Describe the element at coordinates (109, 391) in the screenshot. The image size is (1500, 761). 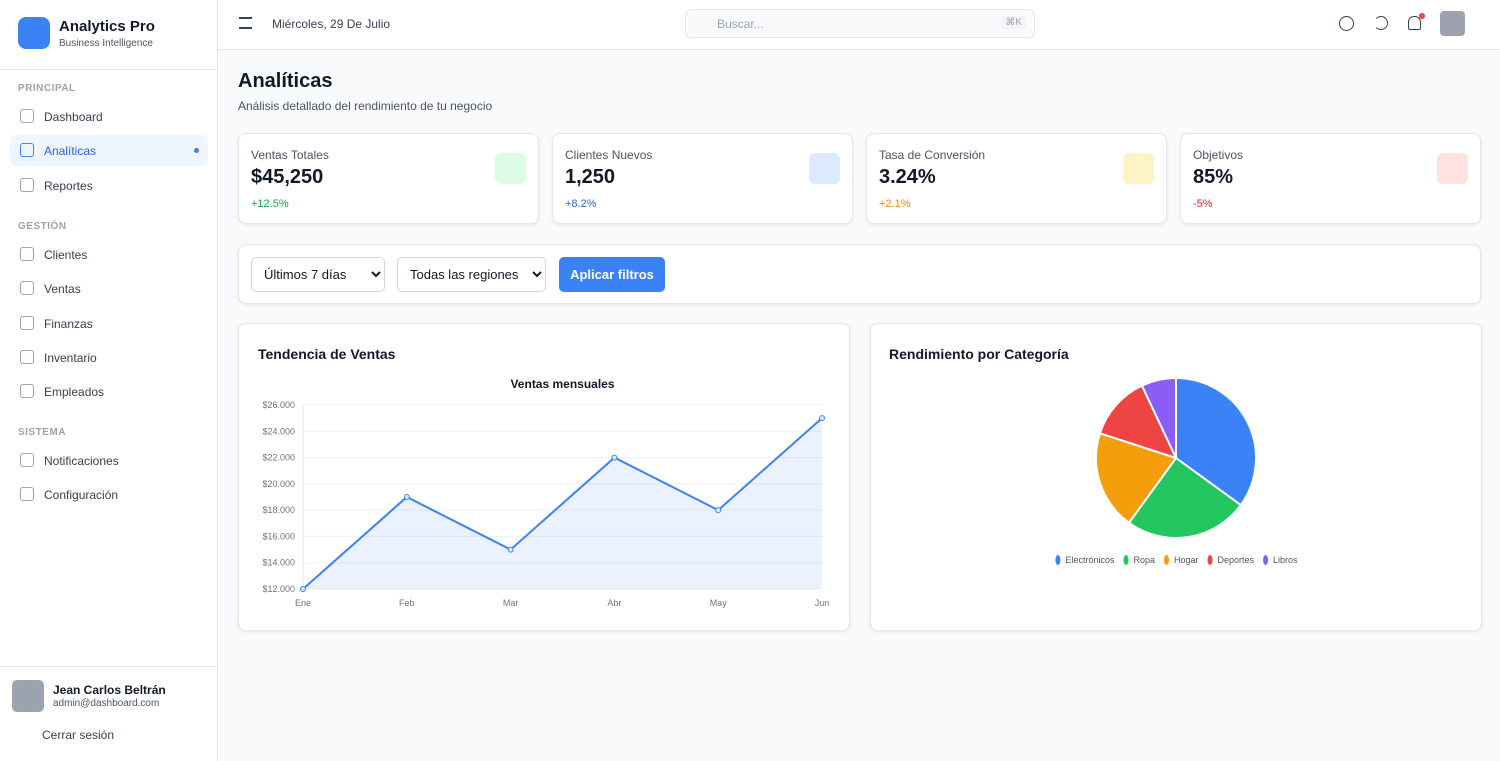
I see `nav-item: Empleados` at that location.